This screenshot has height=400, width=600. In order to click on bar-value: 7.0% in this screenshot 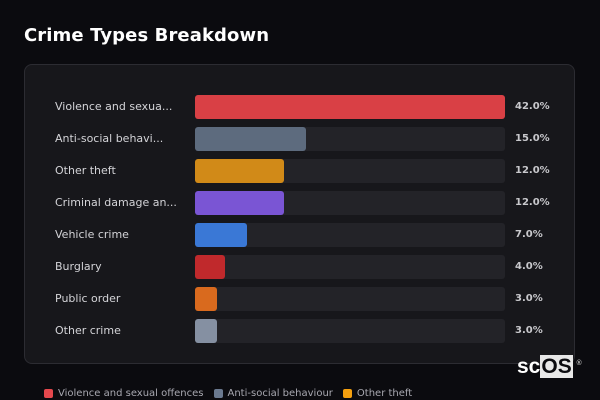, I will do `click(529, 234)`.